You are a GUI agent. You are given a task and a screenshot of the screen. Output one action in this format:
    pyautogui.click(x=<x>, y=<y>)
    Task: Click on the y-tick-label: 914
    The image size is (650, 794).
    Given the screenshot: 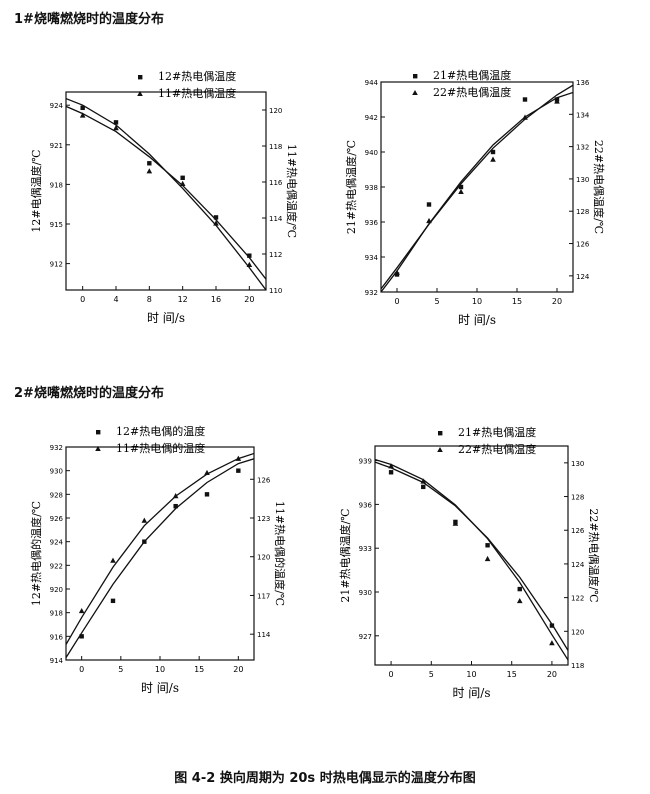 What is the action you would take?
    pyautogui.click(x=57, y=661)
    